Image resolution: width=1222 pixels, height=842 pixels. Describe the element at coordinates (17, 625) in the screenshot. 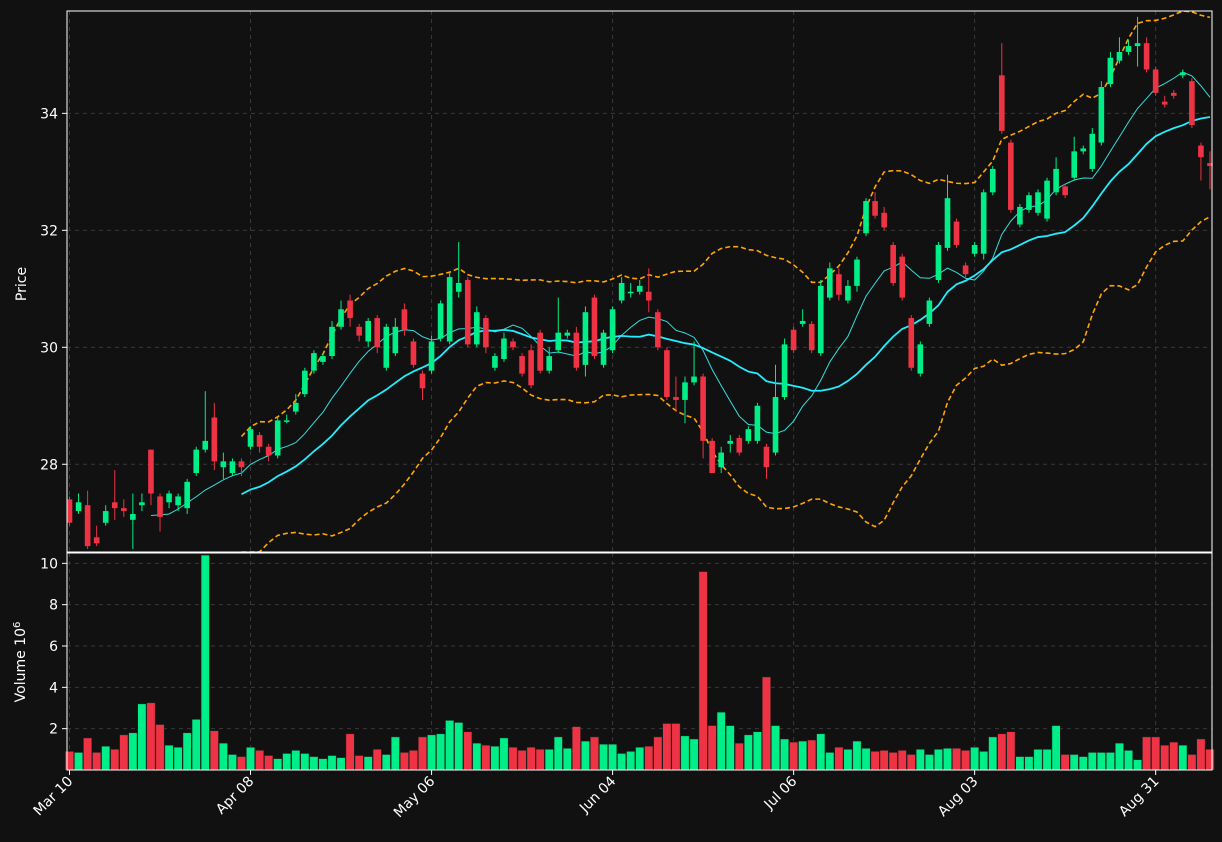

I see `volume-axis-label-exponent: 6` at that location.